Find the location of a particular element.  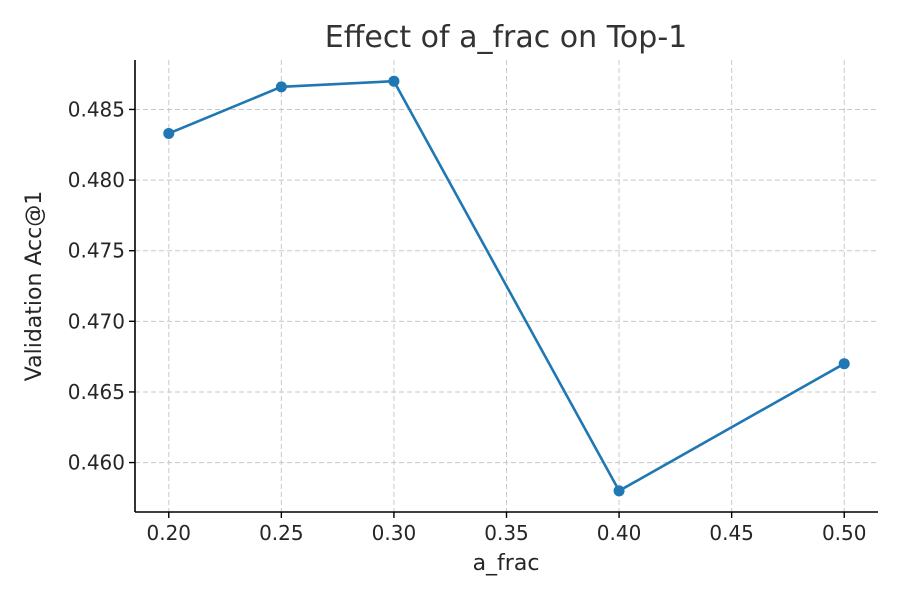

y-tick-label: 0.480 is located at coordinates (96, 180).